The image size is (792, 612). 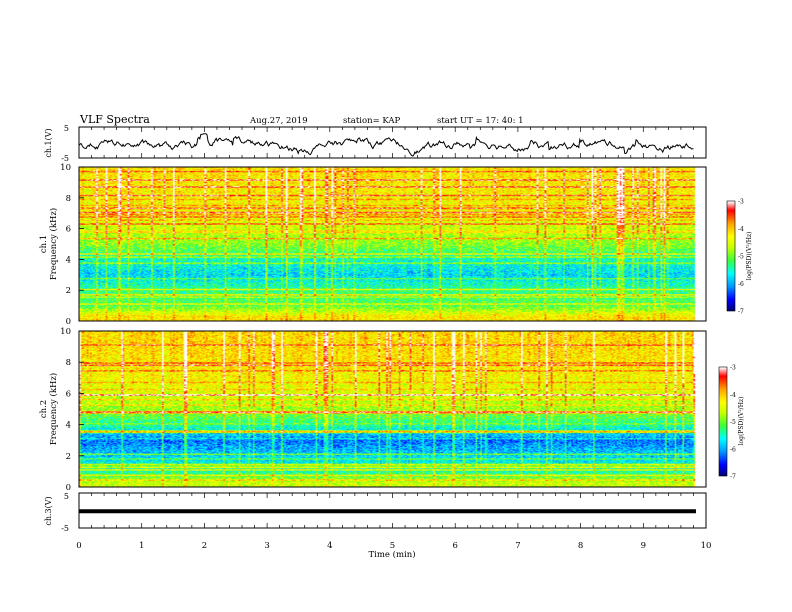 What do you see at coordinates (68, 457) in the screenshot?
I see `ch2-spectrogram-ytick-label: 2` at bounding box center [68, 457].